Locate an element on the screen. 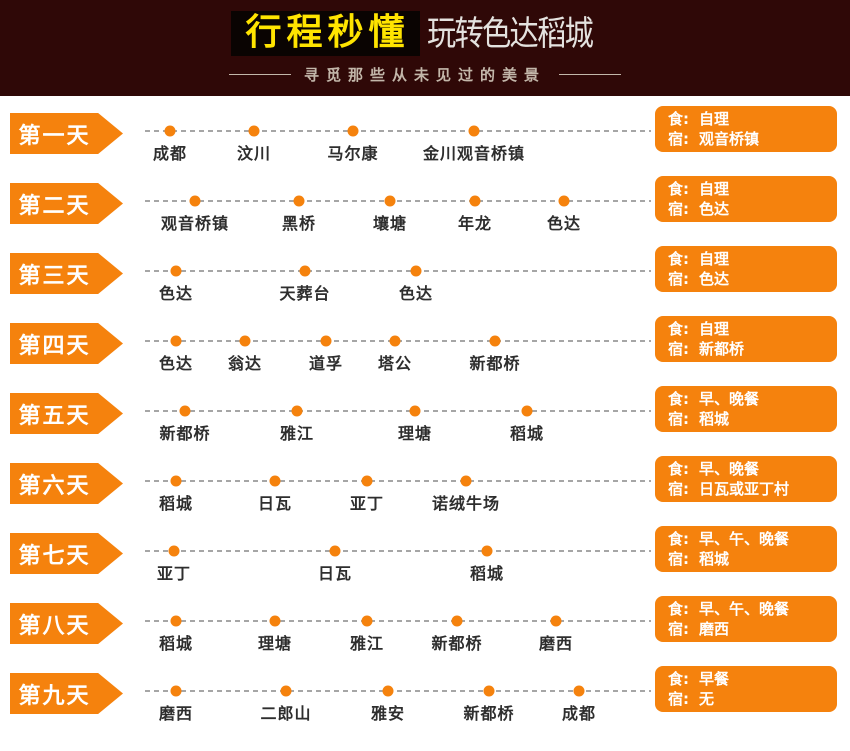  stop-label: 汶川 is located at coordinates (254, 153).